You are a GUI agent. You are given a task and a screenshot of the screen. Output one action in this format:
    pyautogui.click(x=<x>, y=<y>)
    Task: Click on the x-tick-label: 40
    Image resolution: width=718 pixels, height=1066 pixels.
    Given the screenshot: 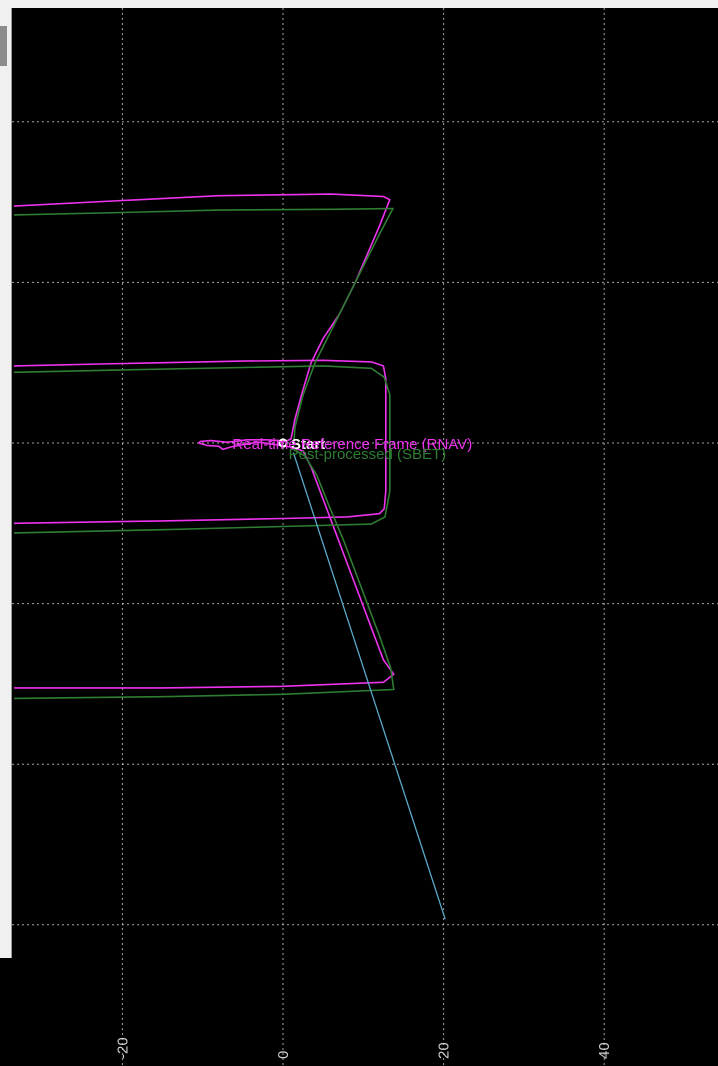 What is the action you would take?
    pyautogui.click(x=604, y=1050)
    